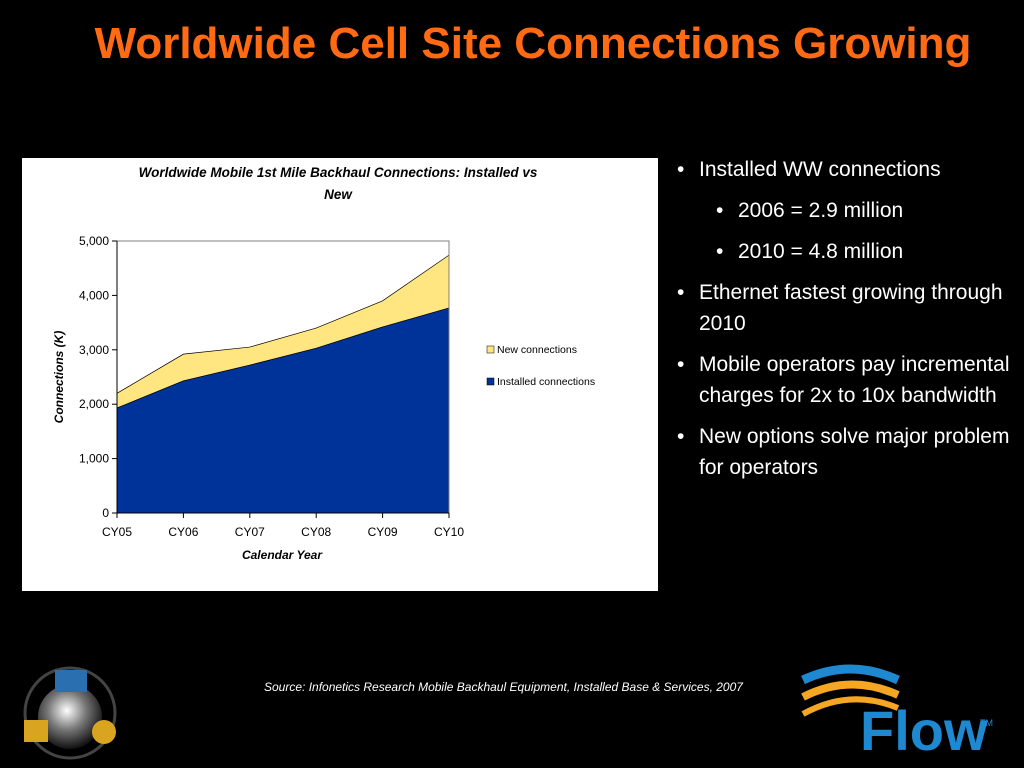  What do you see at coordinates (844, 169) in the screenshot?
I see `bullet: Installed WW connections` at bounding box center [844, 169].